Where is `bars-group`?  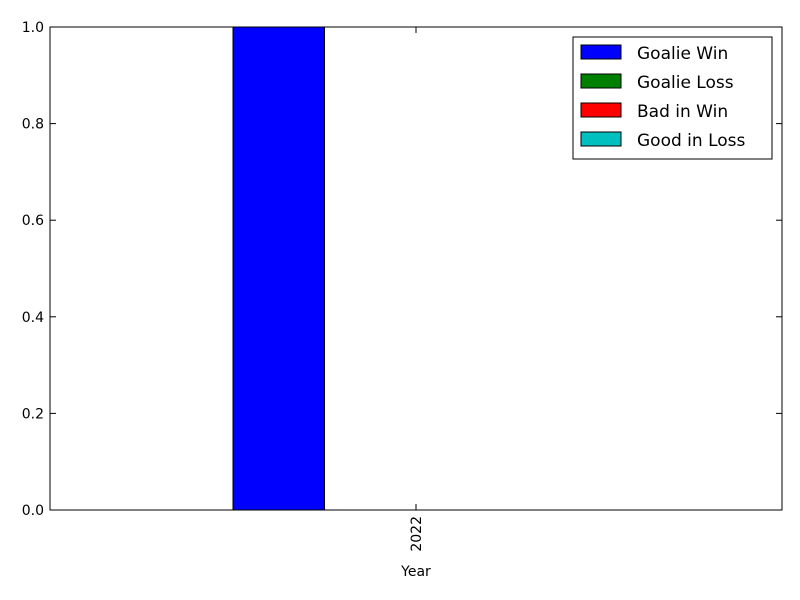
bars-group is located at coordinates (278, 268).